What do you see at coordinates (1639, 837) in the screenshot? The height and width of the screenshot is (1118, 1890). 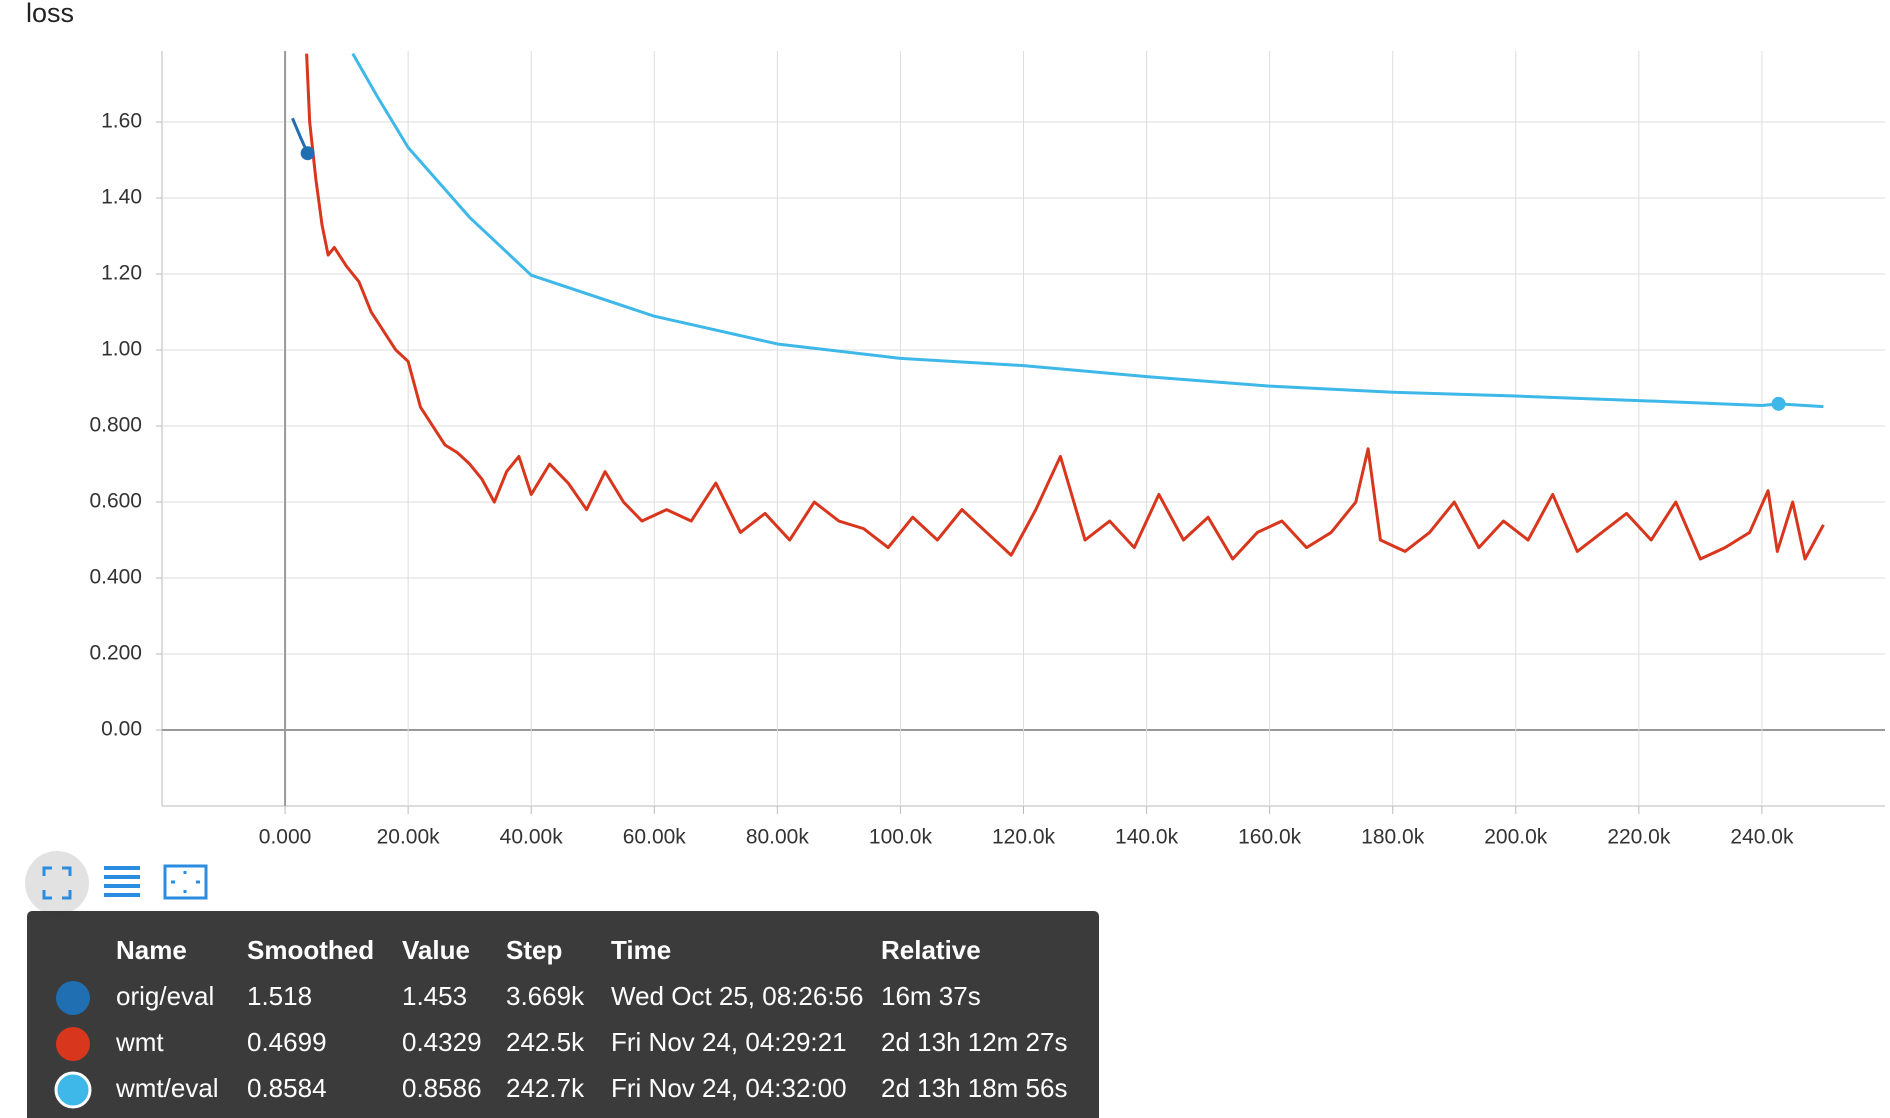 I see `x-tick-label: 220.0k` at bounding box center [1639, 837].